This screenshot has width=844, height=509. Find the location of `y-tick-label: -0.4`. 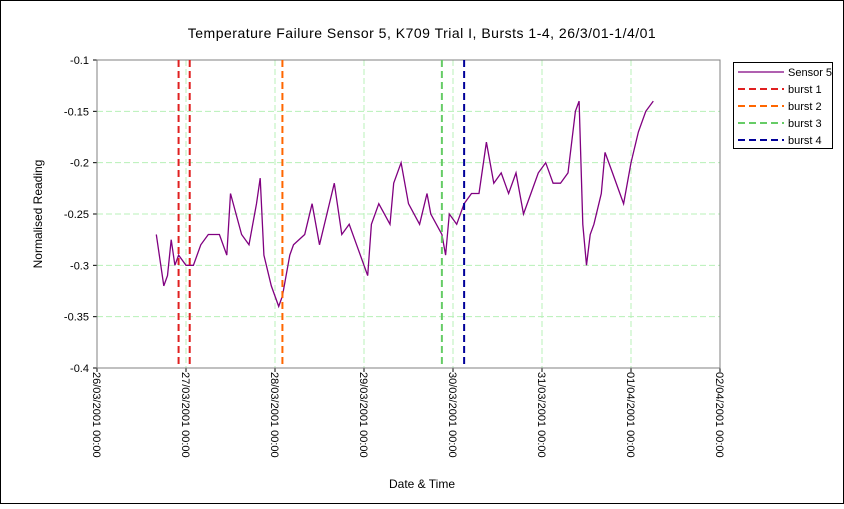

y-tick-label: -0.4 is located at coordinates (79, 369).